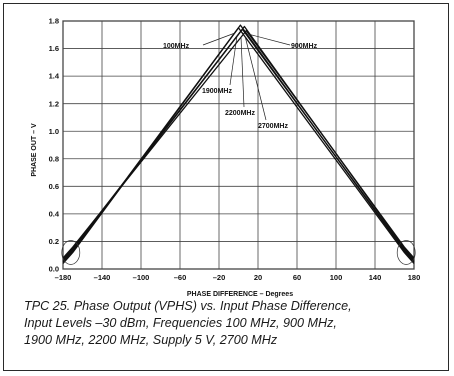 Image resolution: width=454 pixels, height=376 pixels. What do you see at coordinates (406, 252) in the screenshot?
I see `right-tail-marker` at bounding box center [406, 252].